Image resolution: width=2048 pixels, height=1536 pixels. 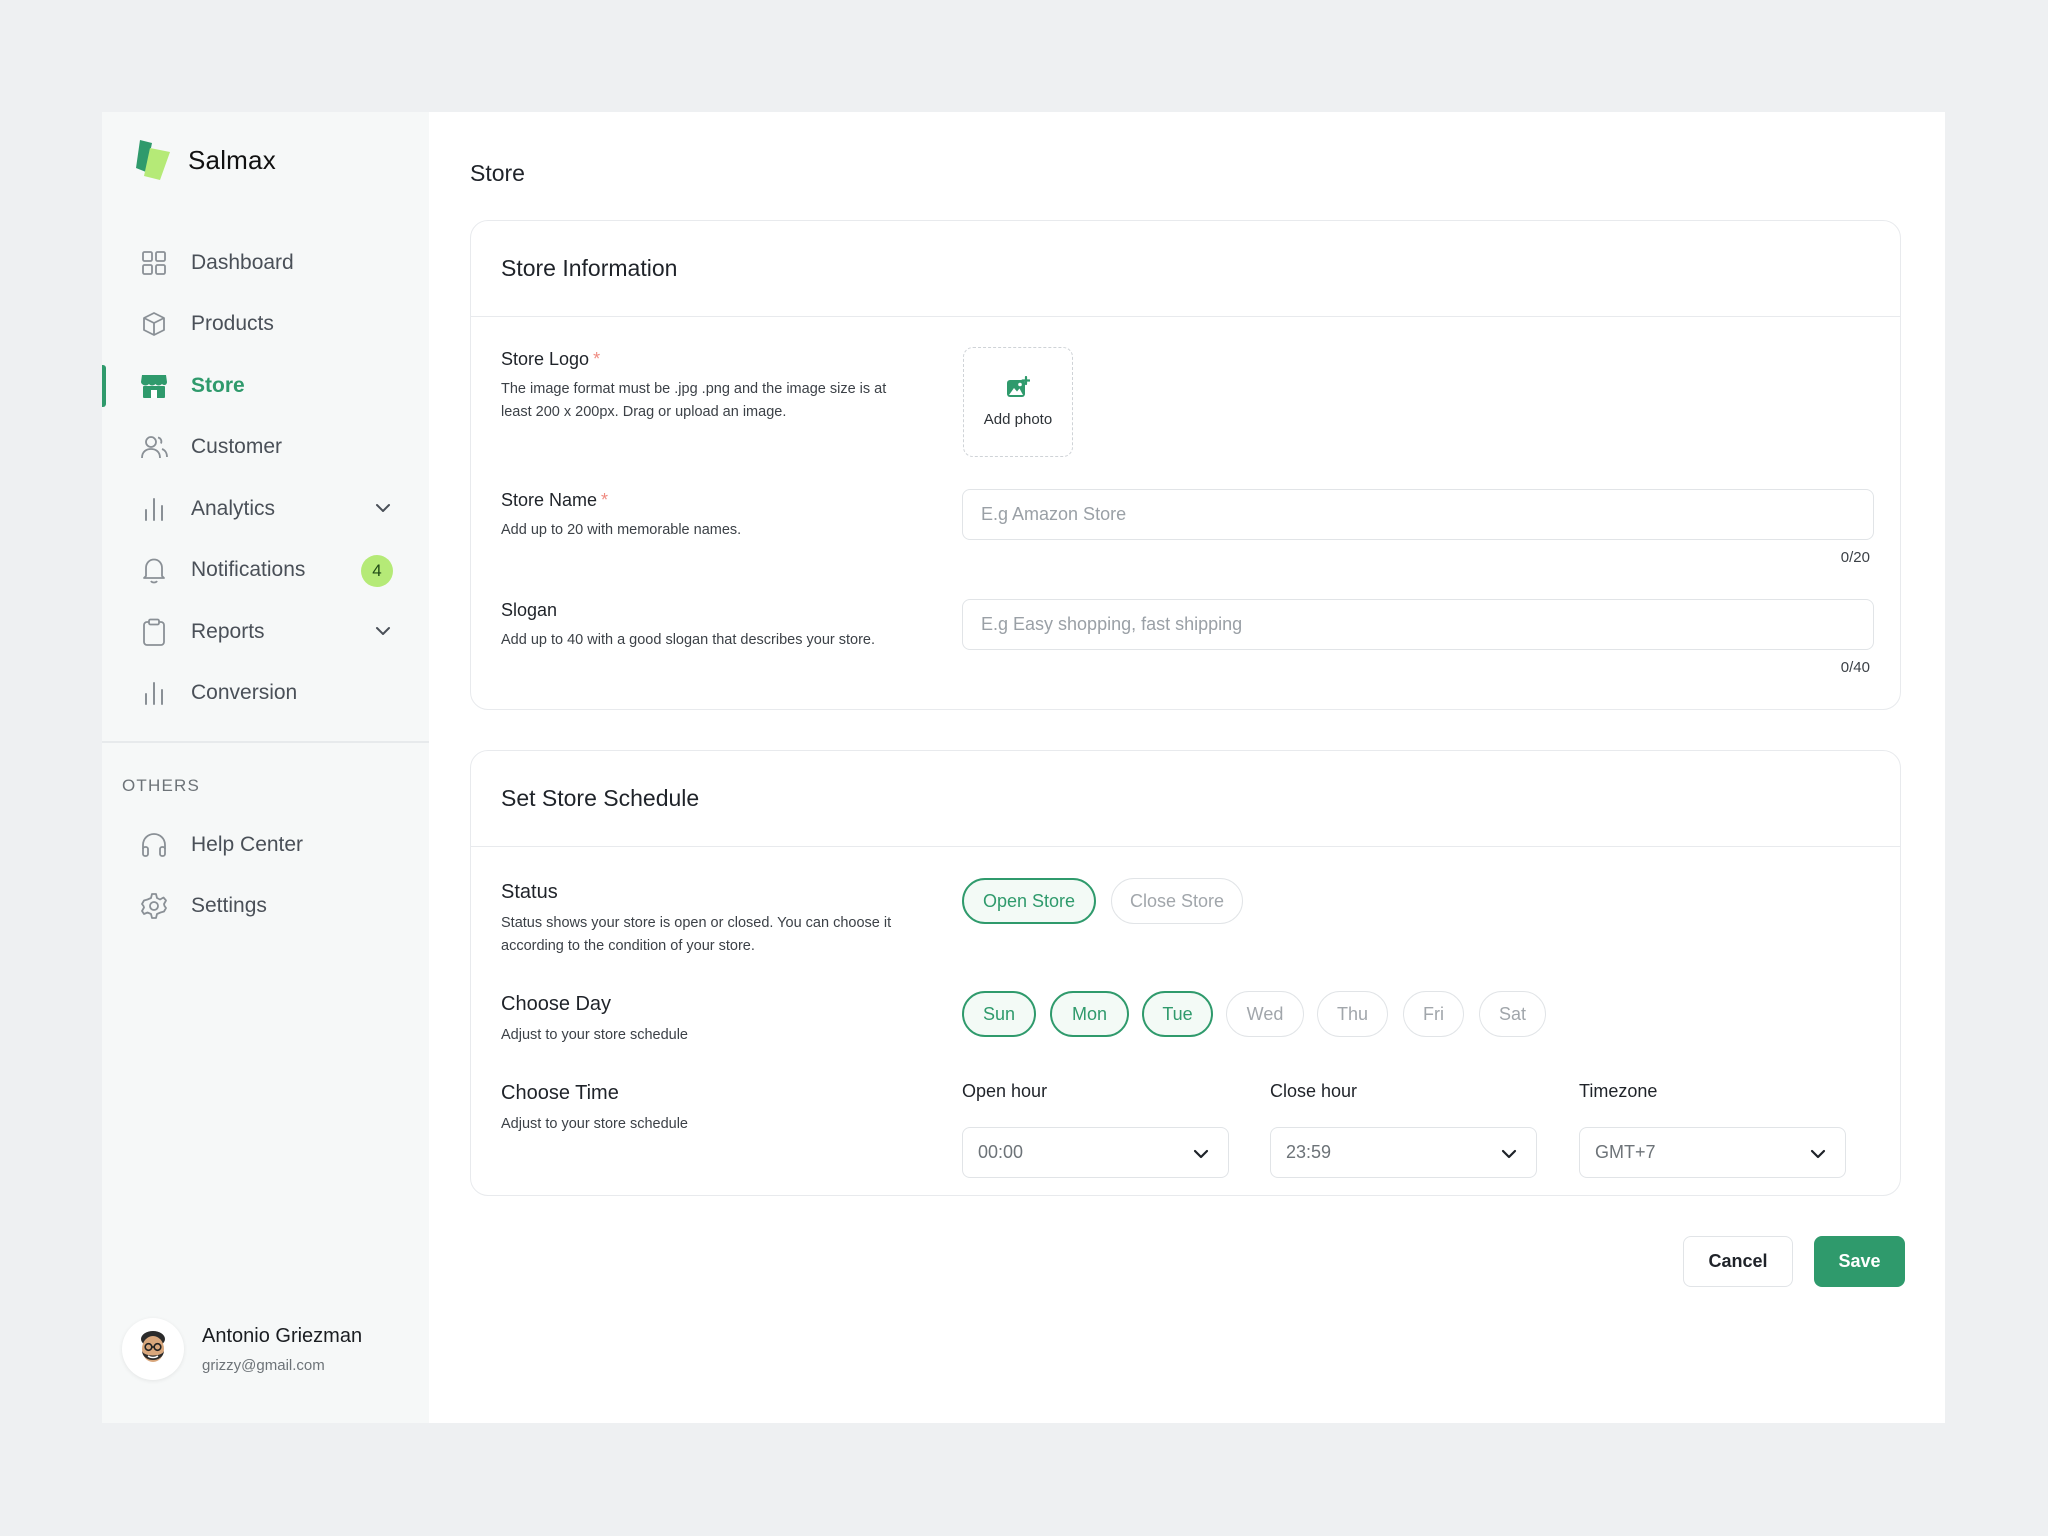 I want to click on salmax-logo-icon, so click(x=154, y=160).